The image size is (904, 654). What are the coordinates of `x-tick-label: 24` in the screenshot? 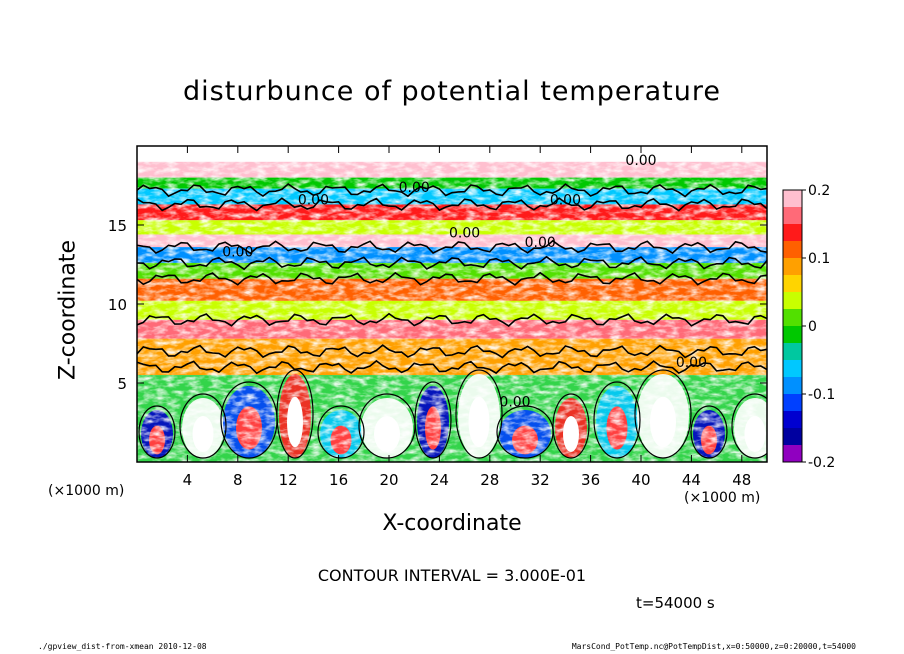 It's located at (439, 480).